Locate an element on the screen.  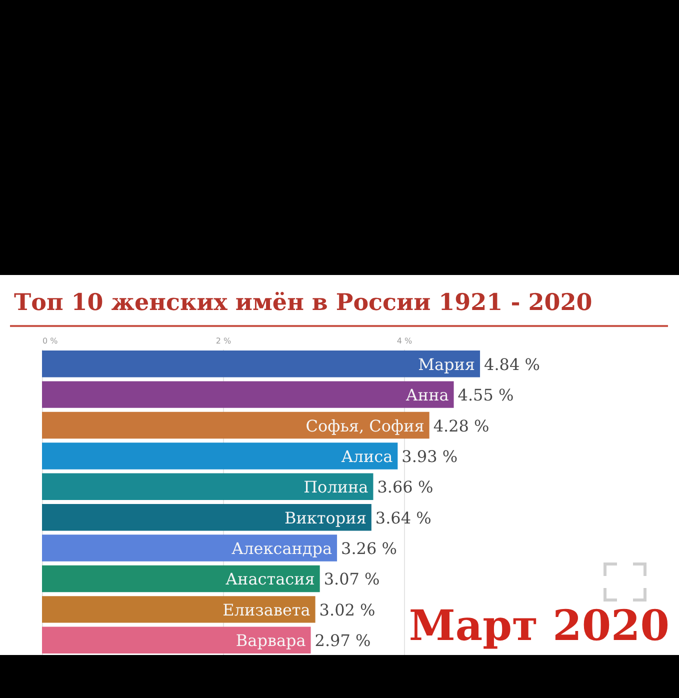
annotation: Март 2020 is located at coordinates (539, 625).